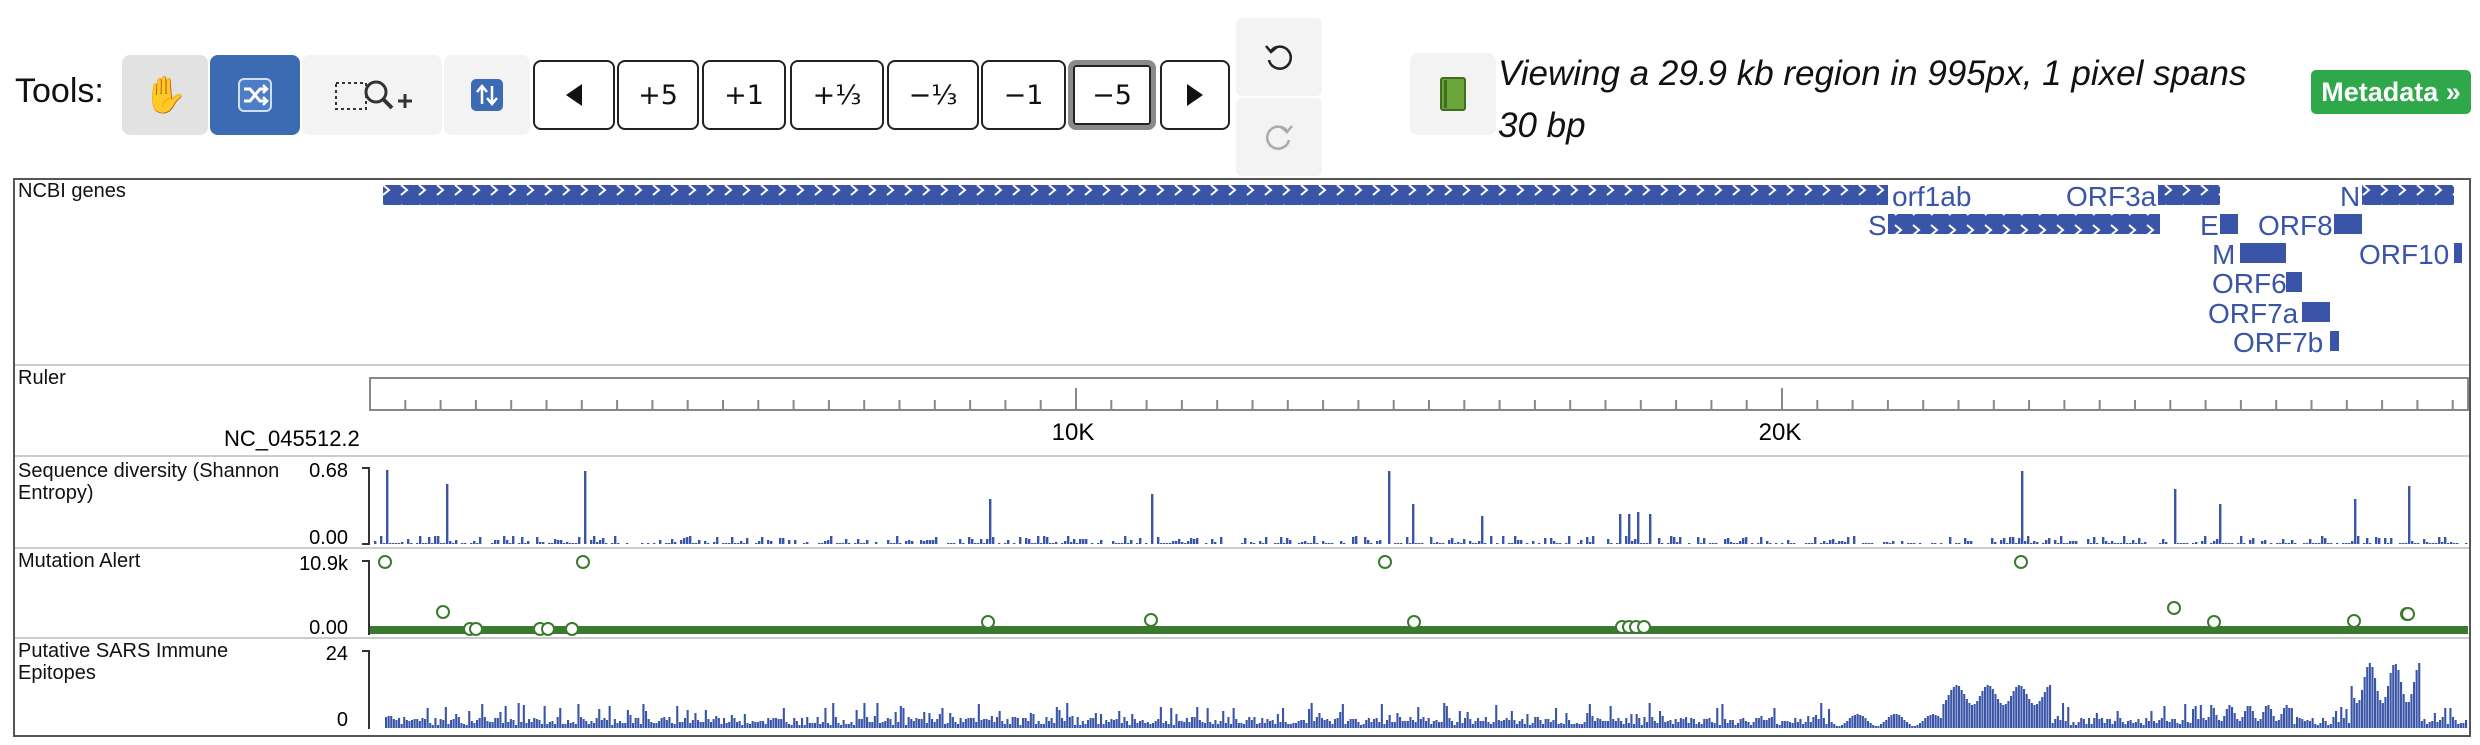  Describe the element at coordinates (658, 95) in the screenshot. I see `zoom-in-5-button: +5` at that location.